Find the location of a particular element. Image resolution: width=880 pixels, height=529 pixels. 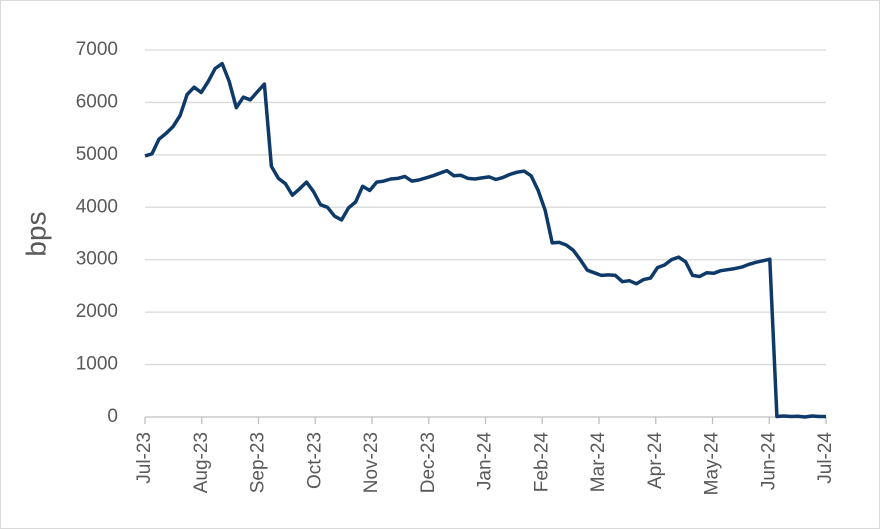

y-tick-label: 6000 is located at coordinates (97, 101).